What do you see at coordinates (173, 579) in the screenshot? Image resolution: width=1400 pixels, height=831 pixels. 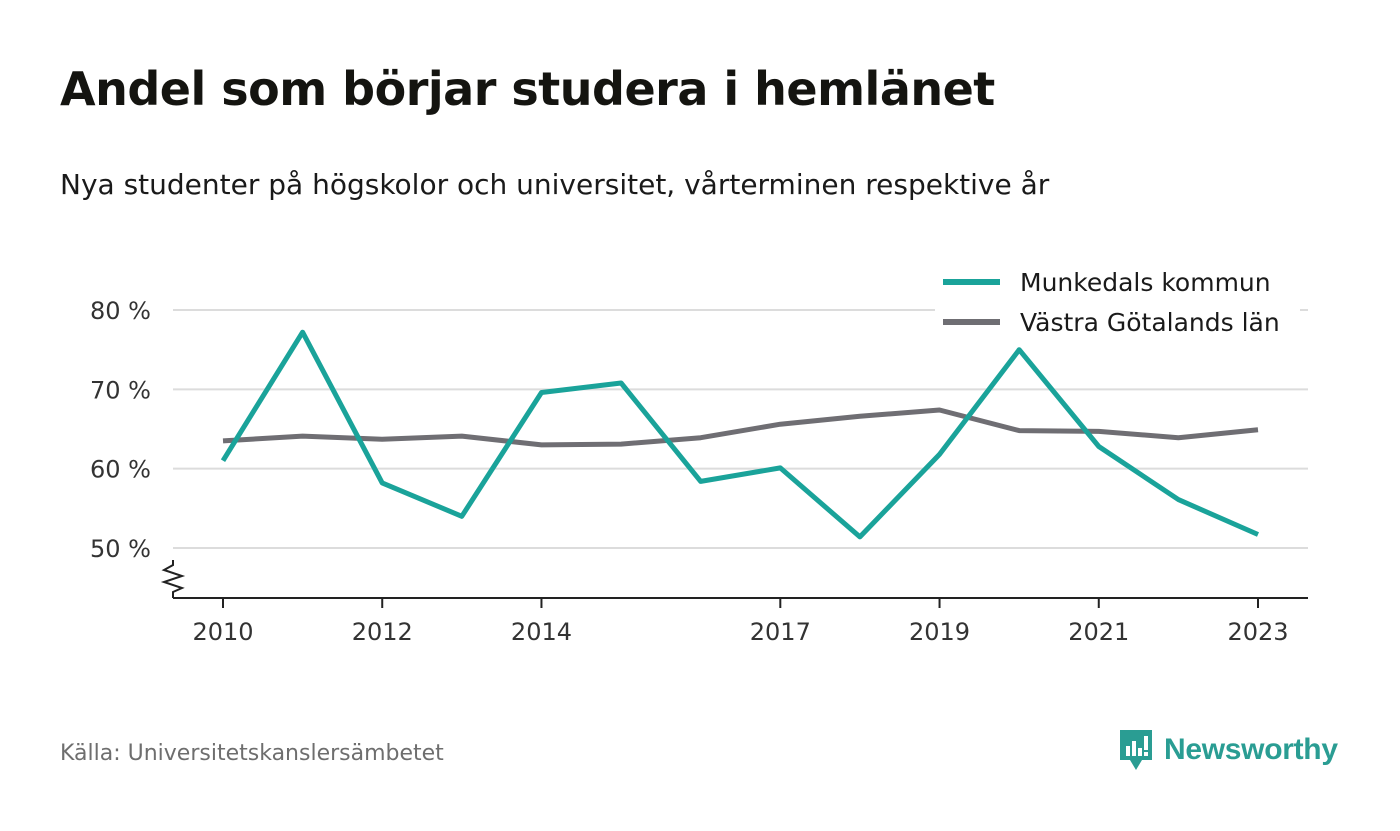 I see `y-axis-break-marker` at bounding box center [173, 579].